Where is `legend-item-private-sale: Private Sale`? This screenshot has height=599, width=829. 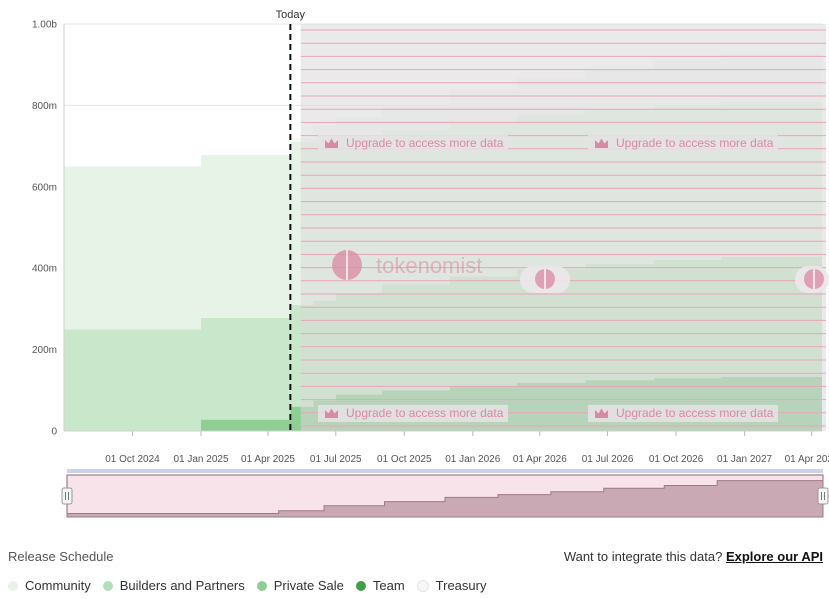
legend-item-private-sale: Private Sale is located at coordinates (300, 585).